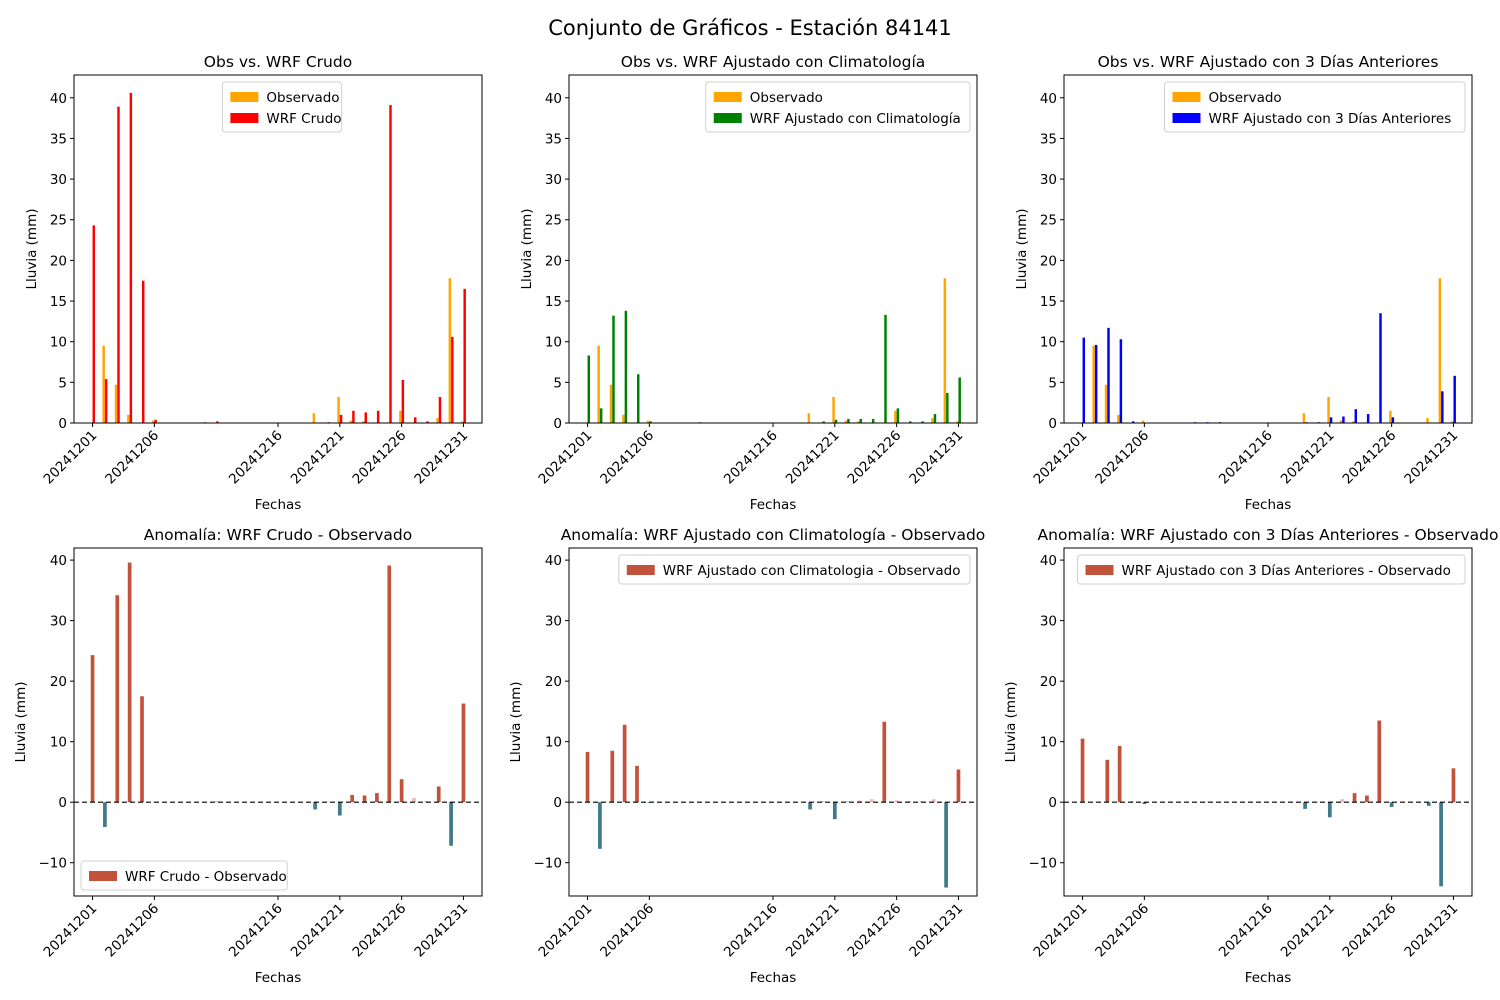 This screenshot has width=1500, height=1000. What do you see at coordinates (206, 877) in the screenshot?
I see `legend-label: WRF Crudo - Observado` at bounding box center [206, 877].